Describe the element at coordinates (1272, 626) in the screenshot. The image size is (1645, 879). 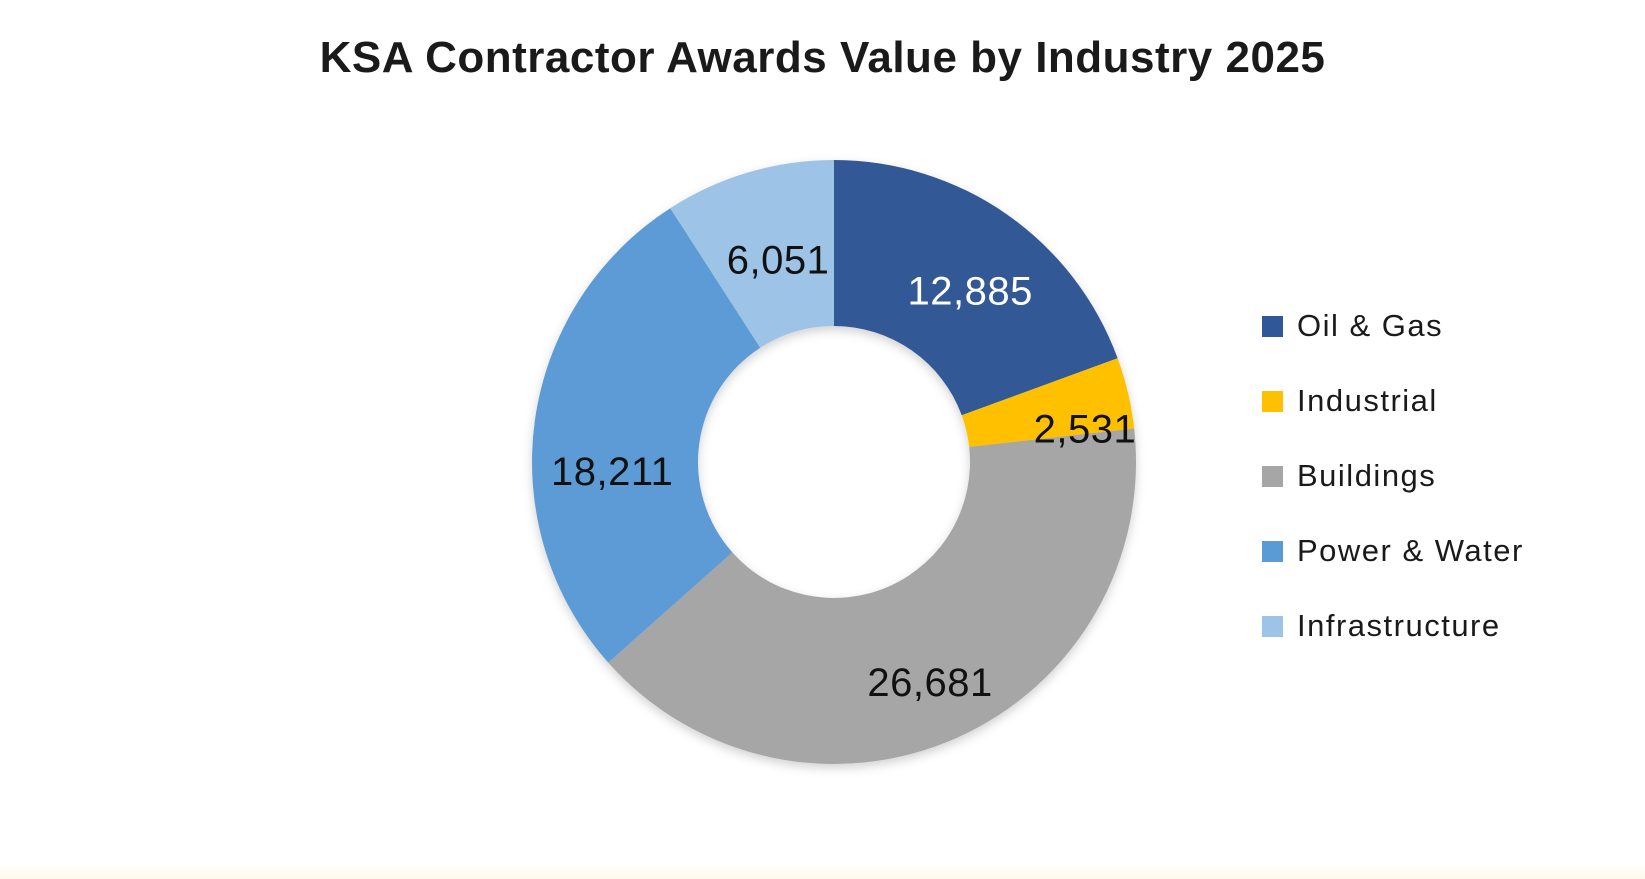
I see `legend-swatch-infrastructure` at that location.